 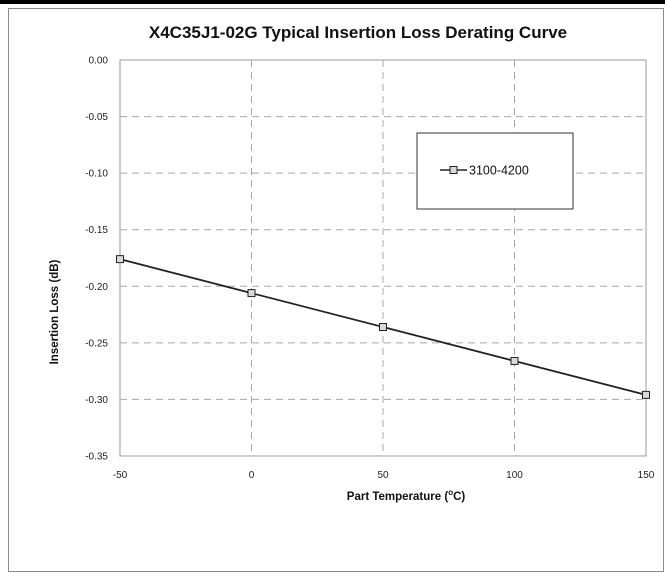 I want to click on x-axis-label: Part Temperature (oC), so click(x=406, y=495).